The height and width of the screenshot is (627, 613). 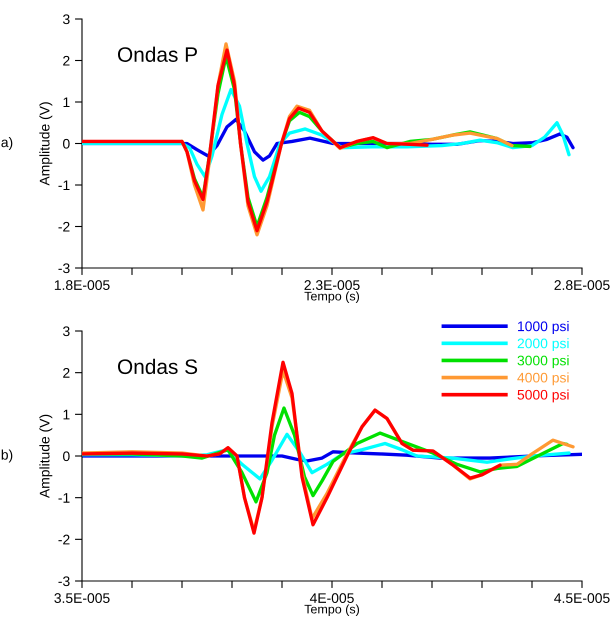 I want to click on x-tick-label: 4.5E-005, so click(x=582, y=598).